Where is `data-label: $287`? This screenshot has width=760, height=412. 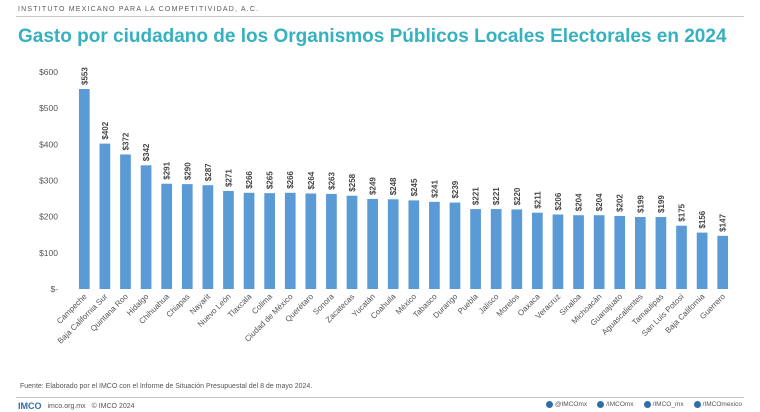 data-label: $287 is located at coordinates (208, 172).